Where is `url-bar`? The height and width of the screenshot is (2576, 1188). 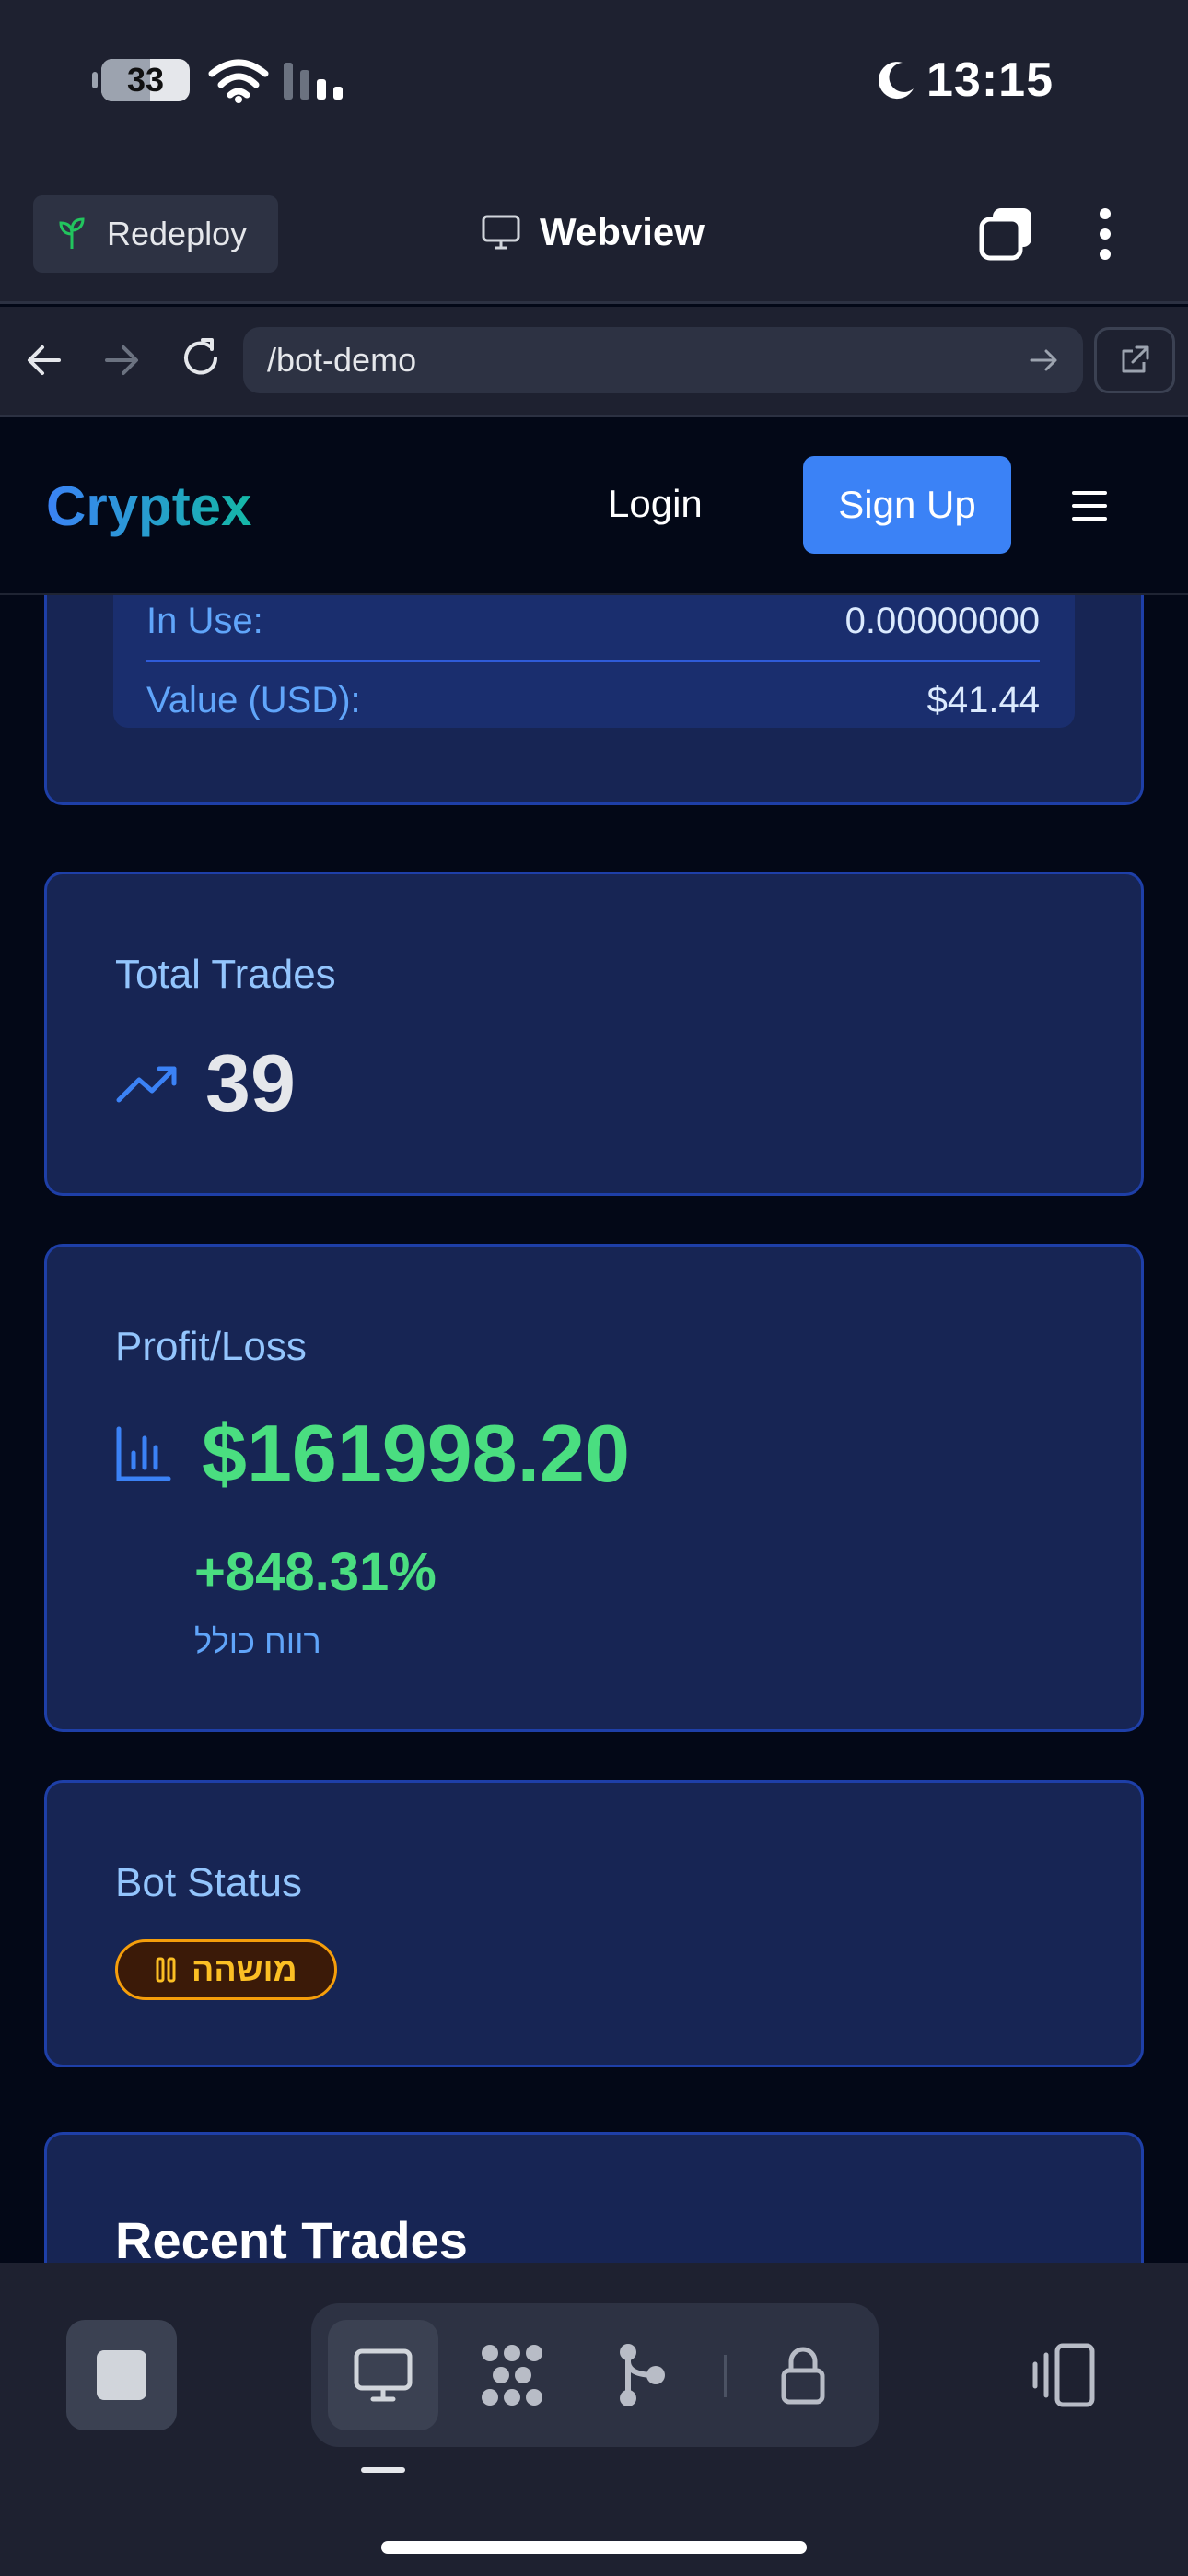
url-bar is located at coordinates (594, 362).